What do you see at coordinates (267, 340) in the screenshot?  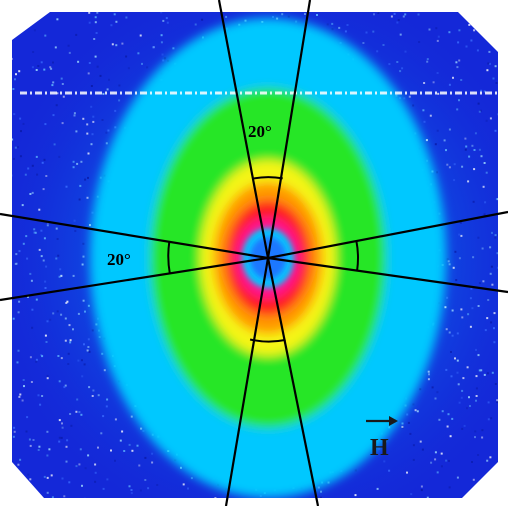 I see `bottom-angle-arc` at bounding box center [267, 340].